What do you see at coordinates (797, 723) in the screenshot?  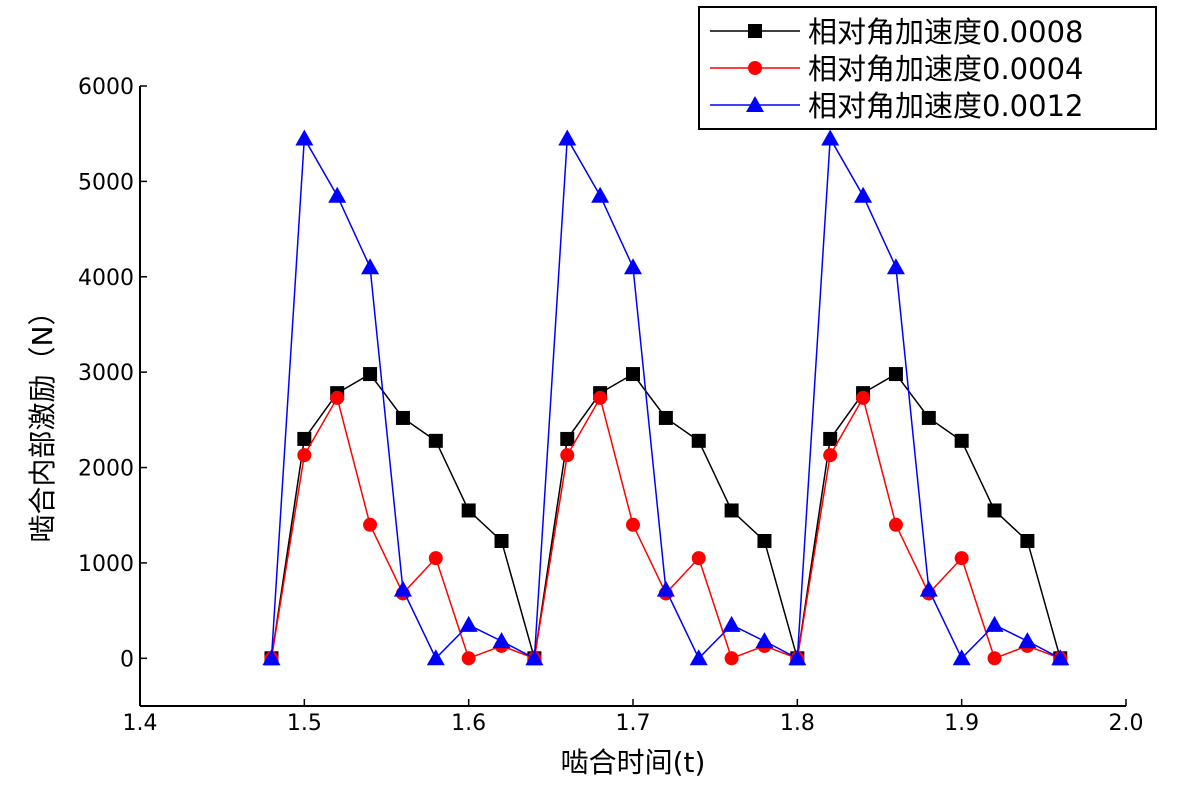 I see `x-tick-label: 1.8` at bounding box center [797, 723].